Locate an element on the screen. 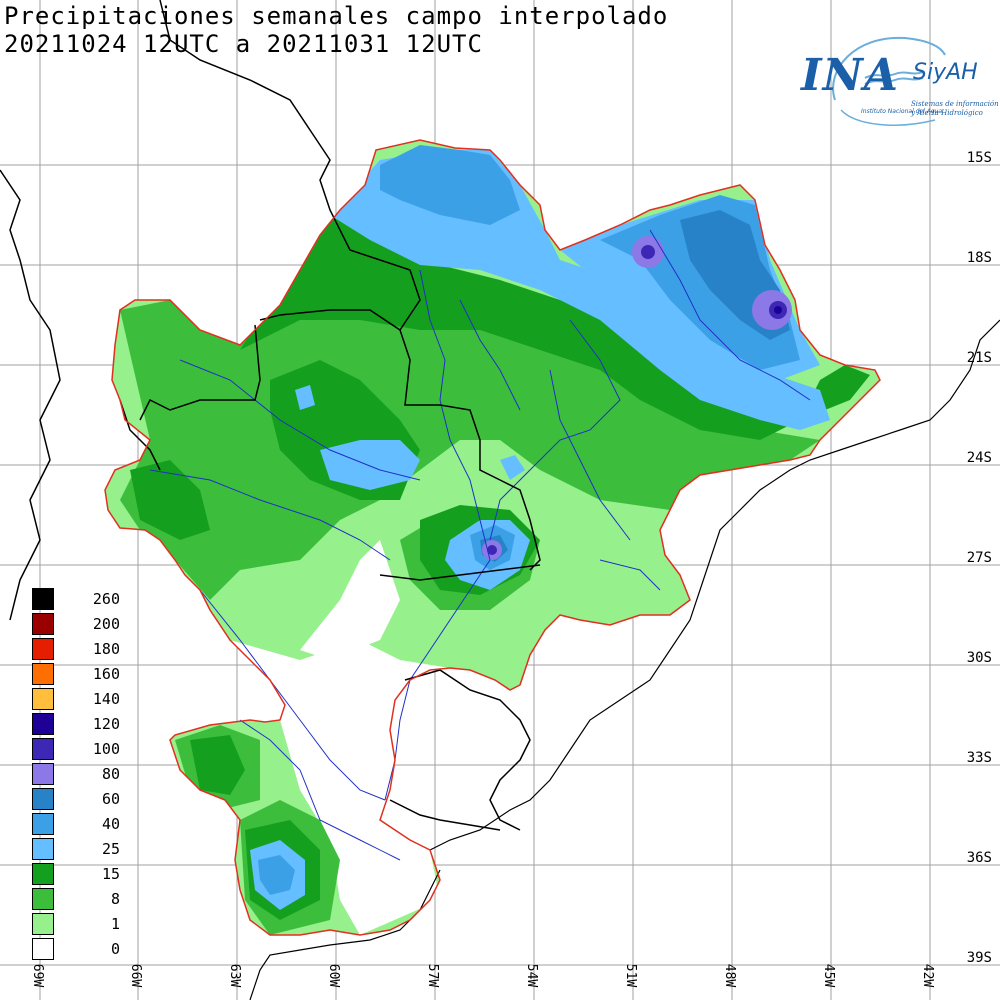  latitude-label: 39S is located at coordinates (979, 958).